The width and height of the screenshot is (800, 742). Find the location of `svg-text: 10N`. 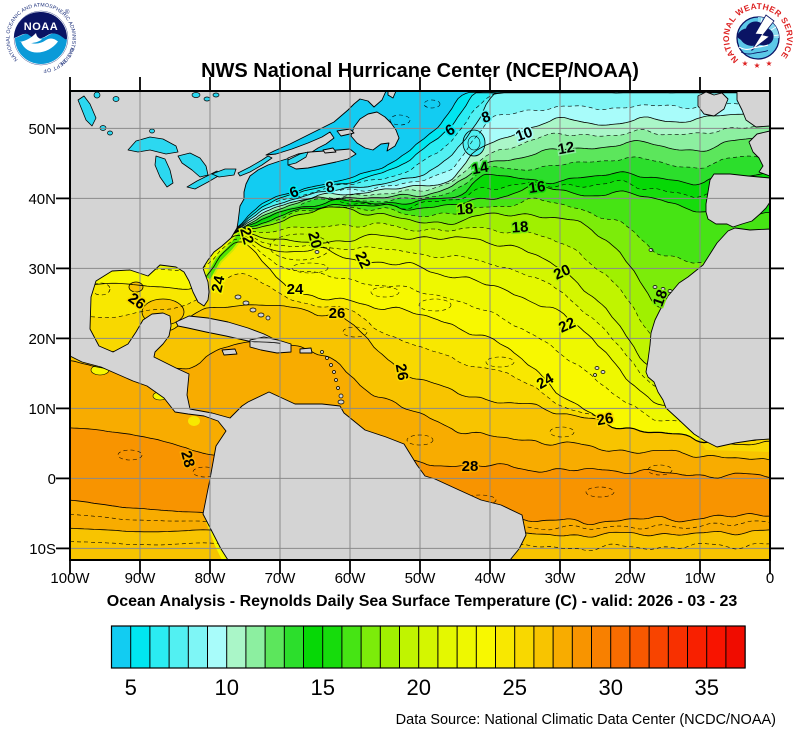

svg-text: 10N is located at coordinates (42, 409).